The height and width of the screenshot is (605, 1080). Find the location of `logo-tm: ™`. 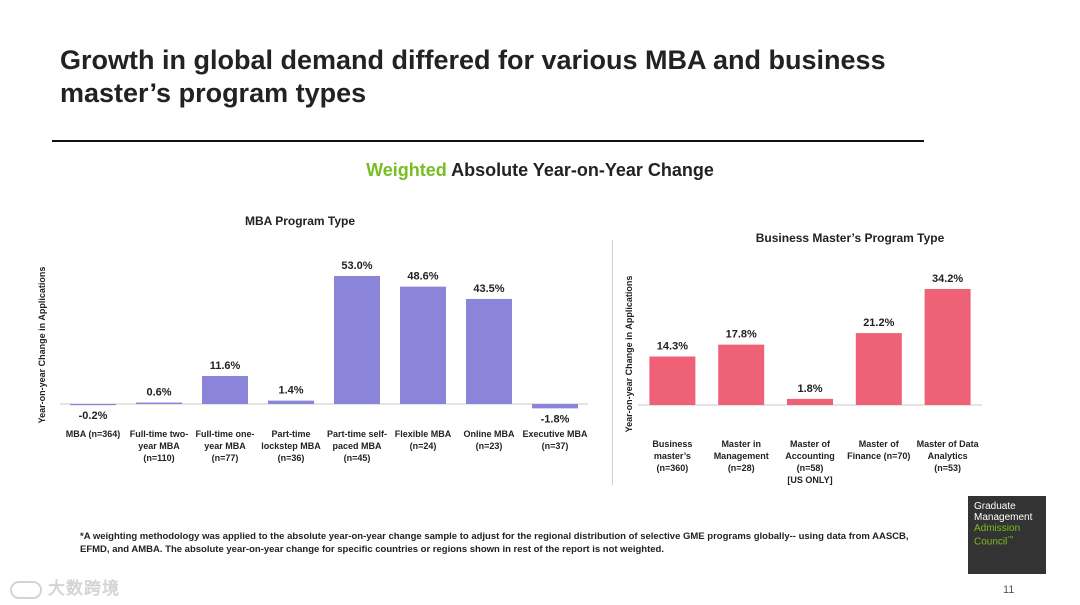

logo-tm: ™ is located at coordinates (1010, 539).